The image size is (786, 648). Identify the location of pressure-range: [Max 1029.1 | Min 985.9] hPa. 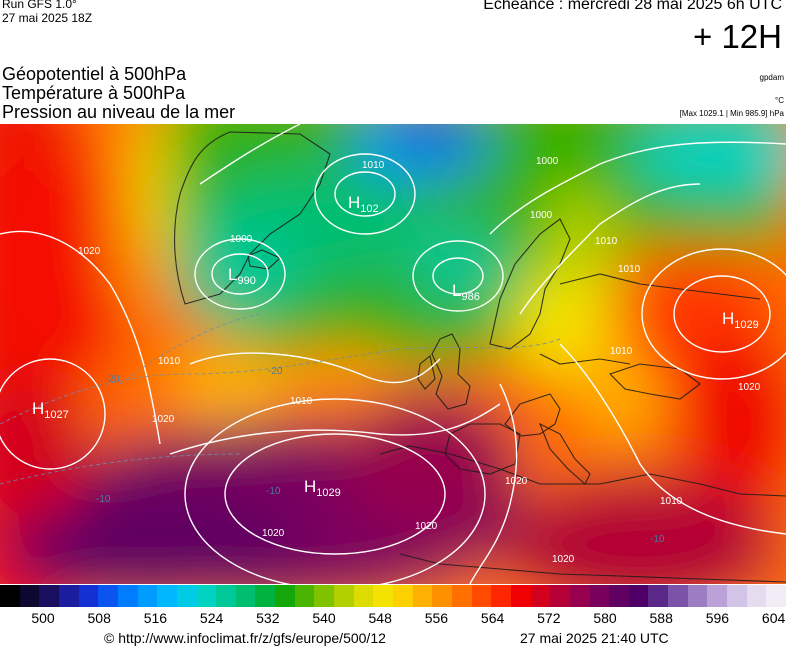
(731, 113).